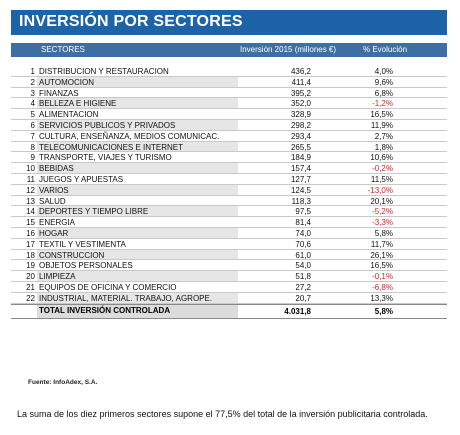 The height and width of the screenshot is (435, 460). What do you see at coordinates (131, 21) in the screenshot?
I see `page-title: INVERSIÓN POR SECTORES` at bounding box center [131, 21].